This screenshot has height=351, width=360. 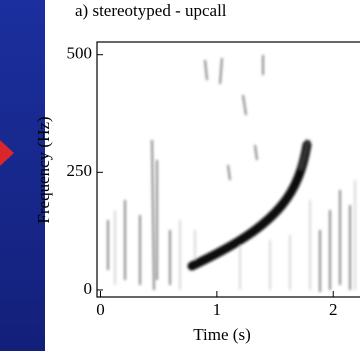 What do you see at coordinates (333, 309) in the screenshot?
I see `x-tick-label: 2` at bounding box center [333, 309].